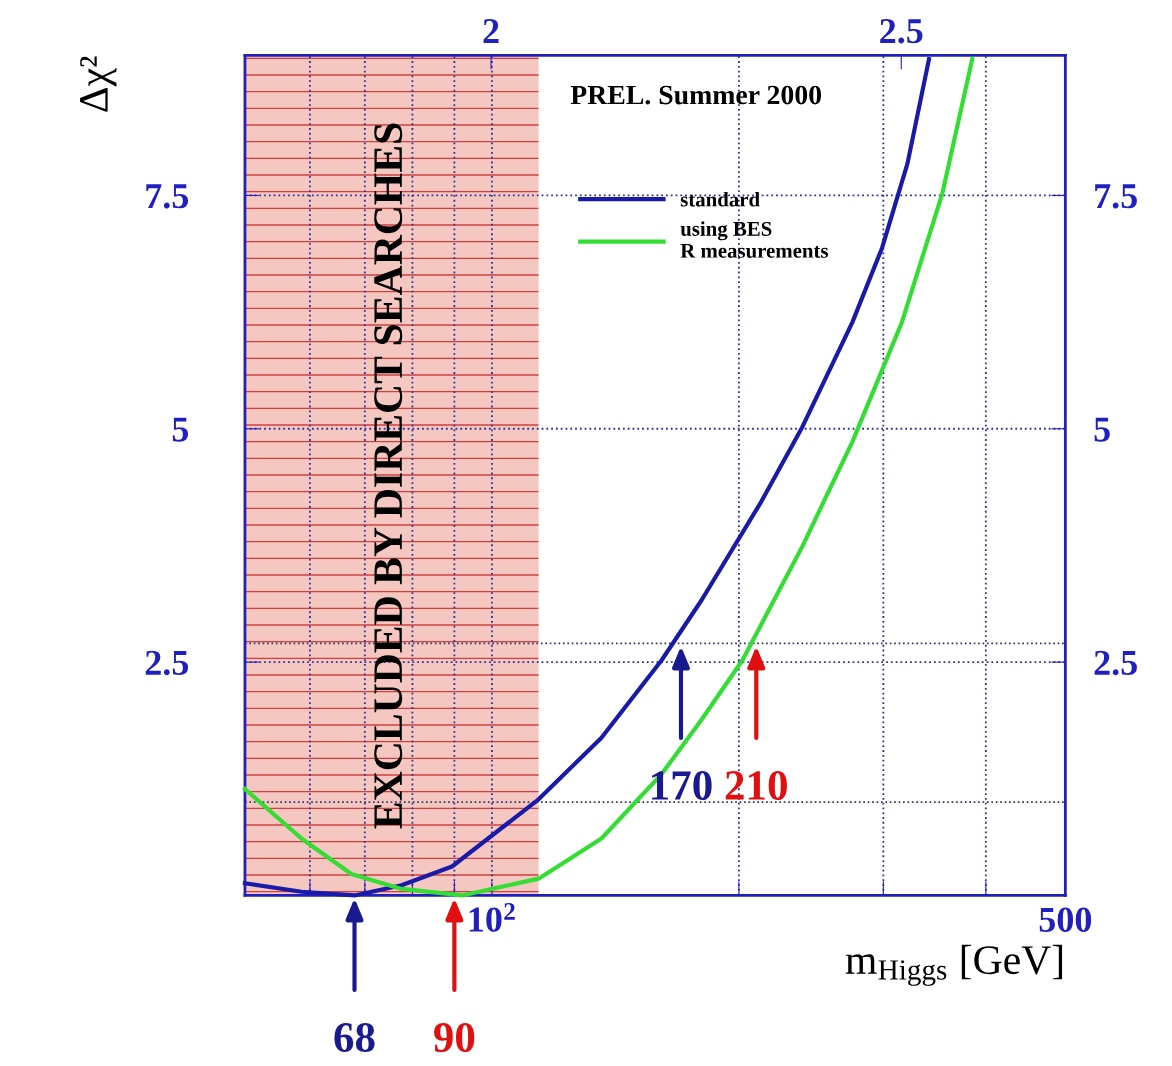 The height and width of the screenshot is (1066, 1172). What do you see at coordinates (682, 785) in the screenshot?
I see `annotation: 170` at bounding box center [682, 785].